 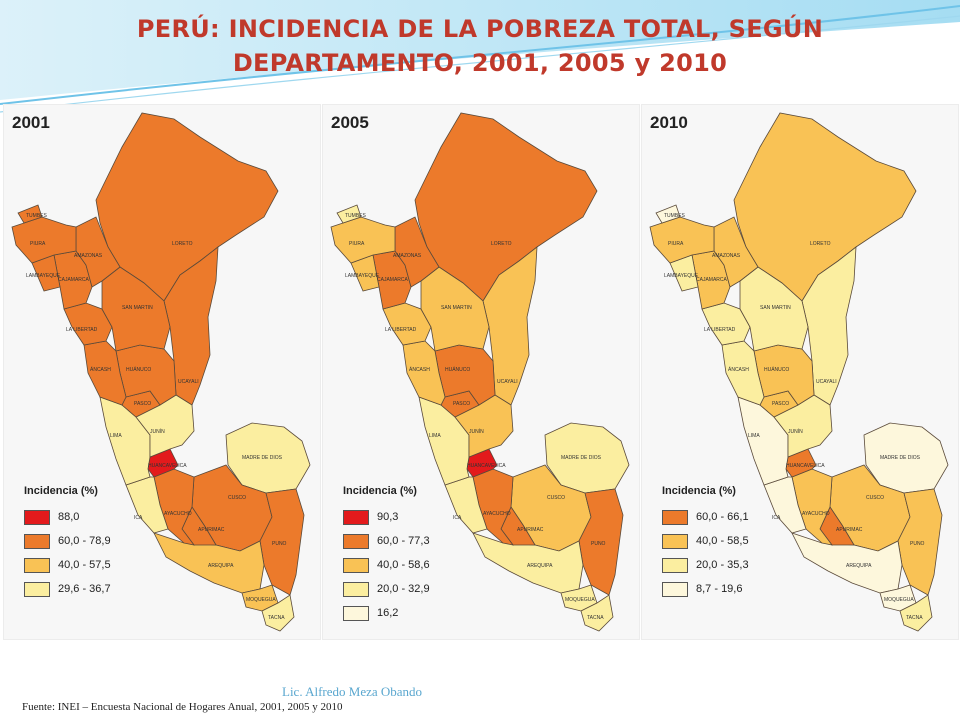 What do you see at coordinates (669, 122) in the screenshot?
I see `year-label: 2010` at bounding box center [669, 122].